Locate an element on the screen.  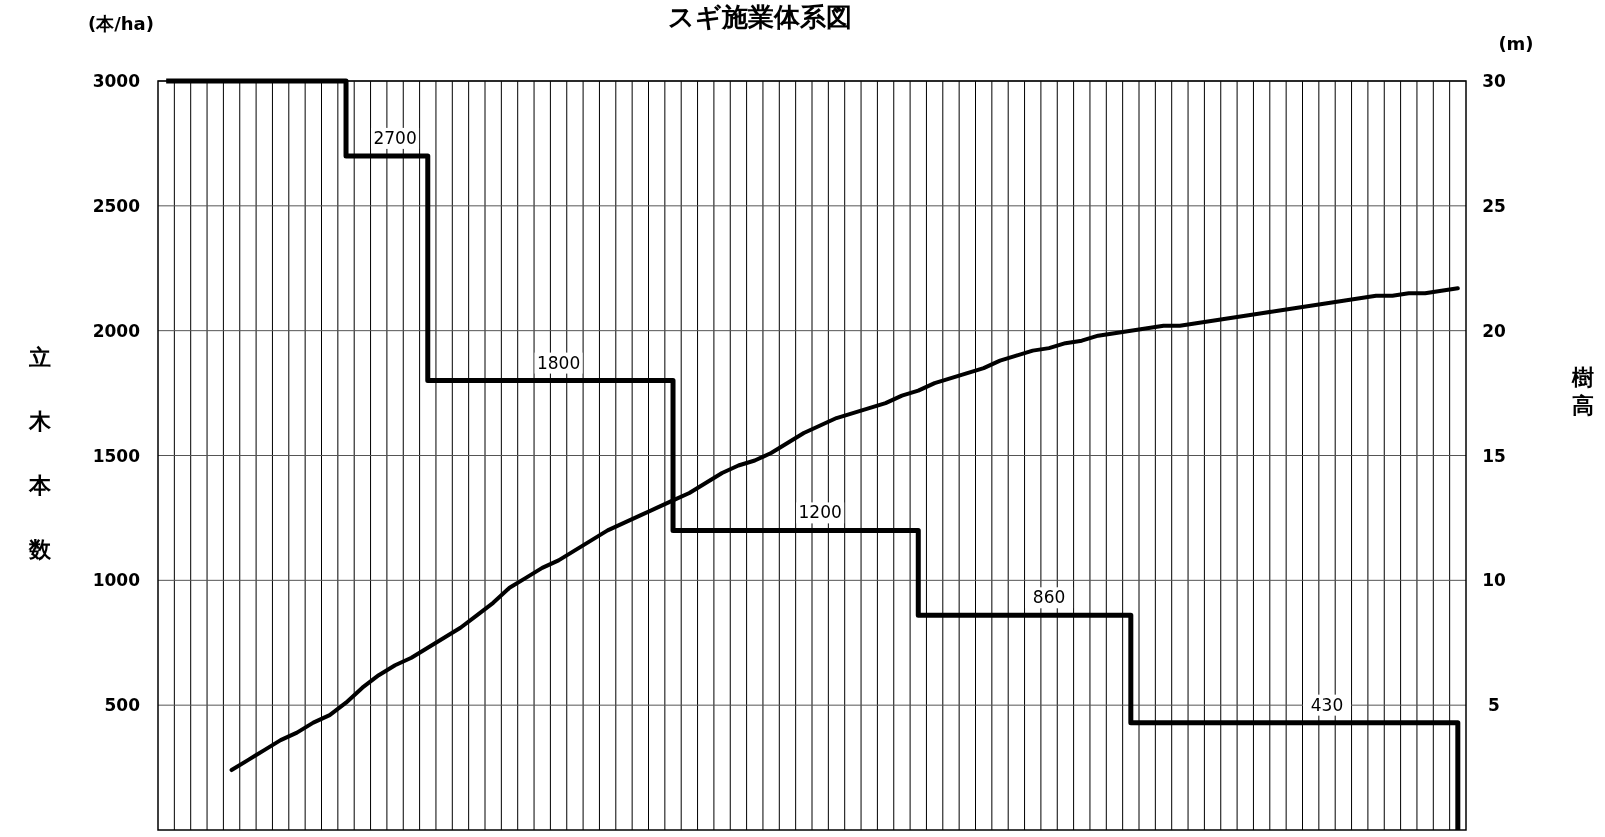
y-tick-label: 500 is located at coordinates (122, 705).